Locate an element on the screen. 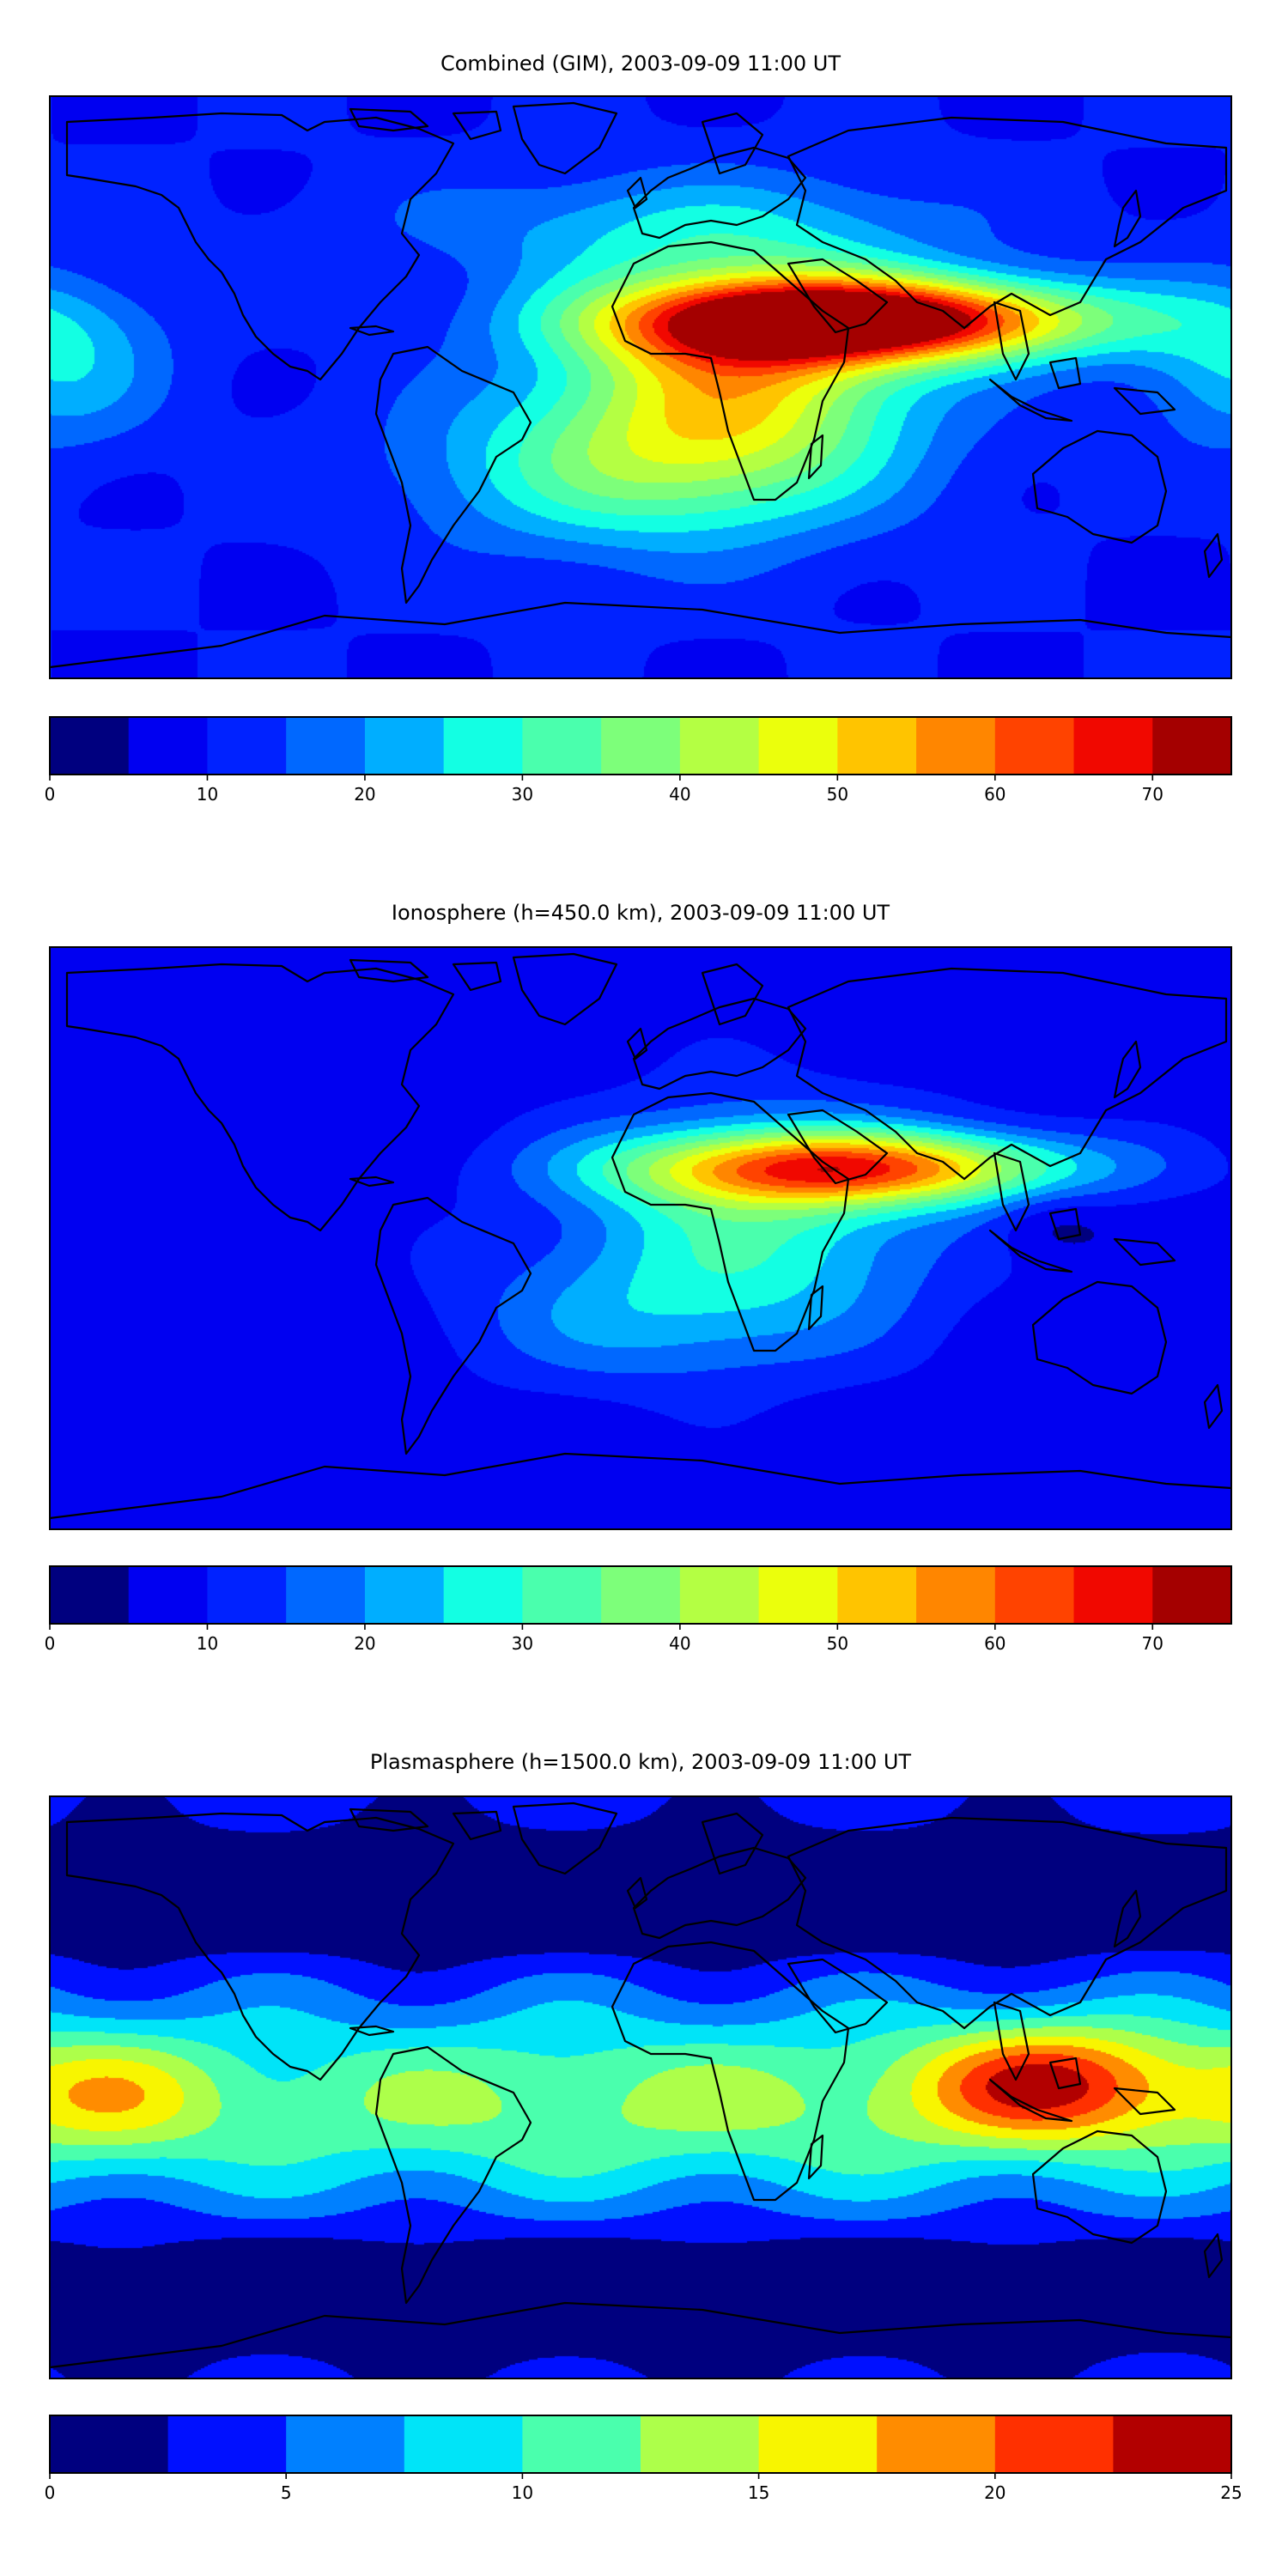 The height and width of the screenshot is (2576, 1288). colorbar-tick-label: 25 is located at coordinates (1231, 2492).